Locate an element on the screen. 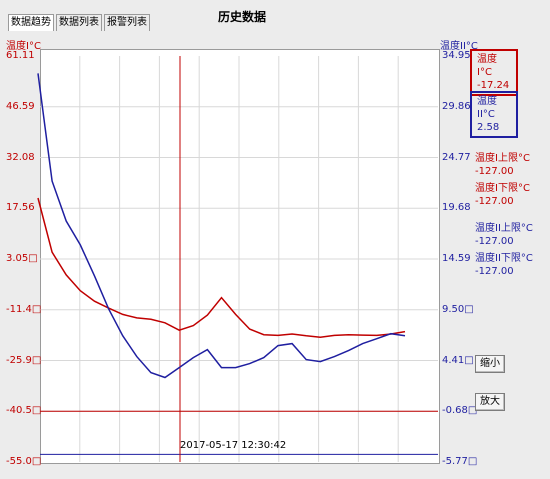  temp2-upper-limit-value: -127.00 is located at coordinates (494, 241).